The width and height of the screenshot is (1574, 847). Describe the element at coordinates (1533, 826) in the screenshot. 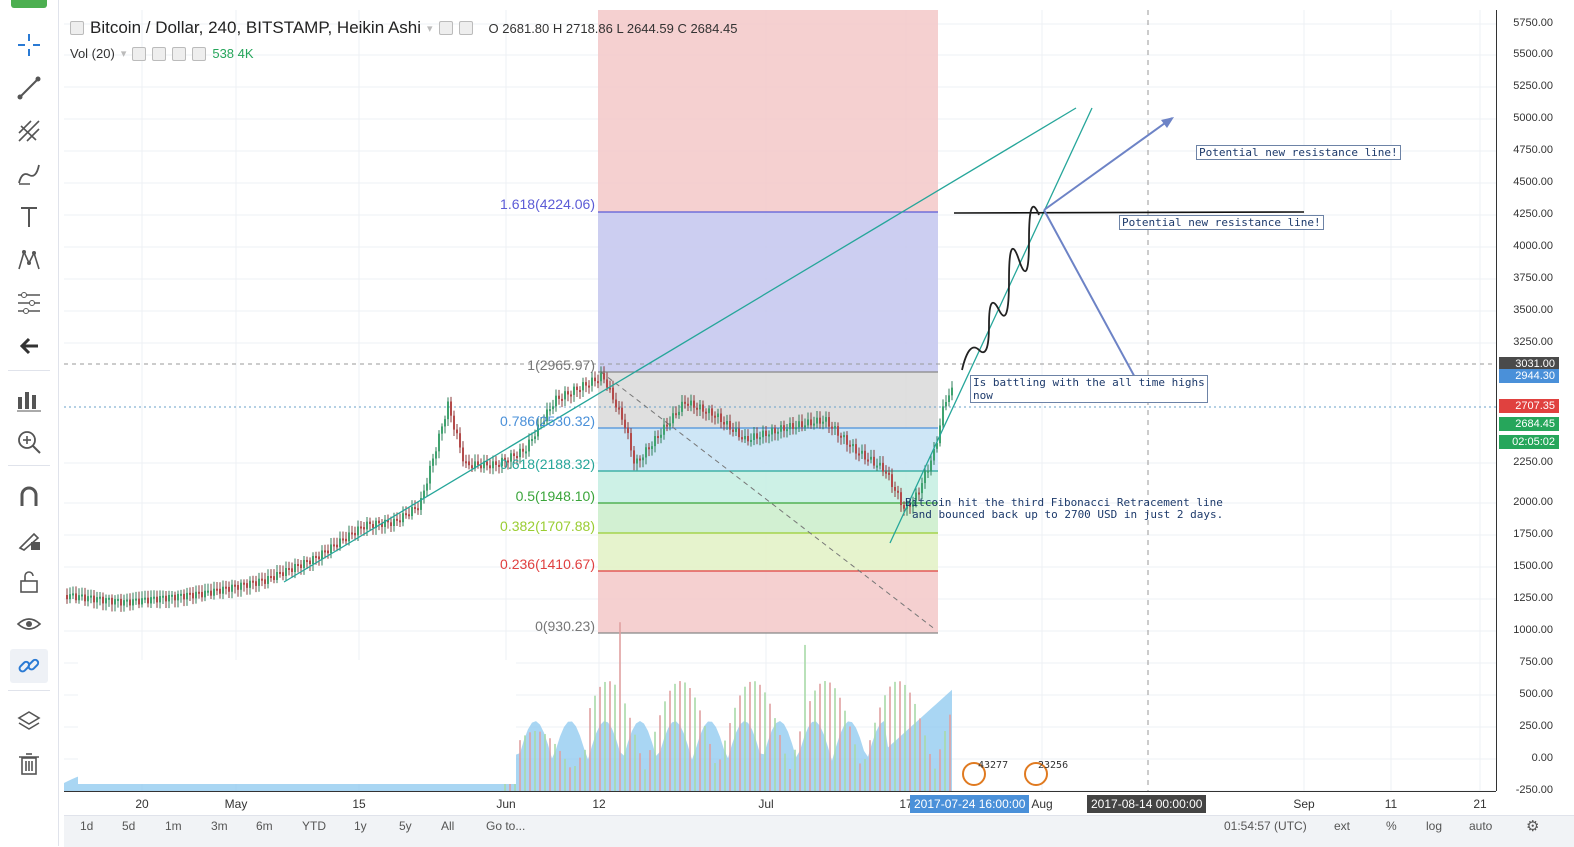

I see `gear-icon: ⚙` at that location.